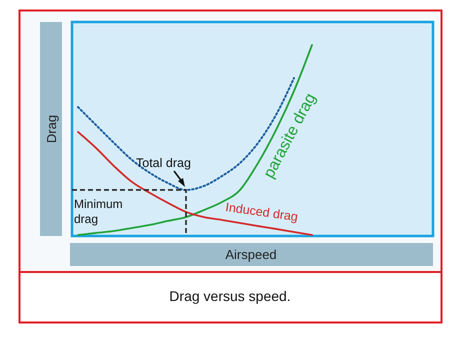  What do you see at coordinates (163, 163) in the screenshot?
I see `annotation: Total drag` at bounding box center [163, 163].